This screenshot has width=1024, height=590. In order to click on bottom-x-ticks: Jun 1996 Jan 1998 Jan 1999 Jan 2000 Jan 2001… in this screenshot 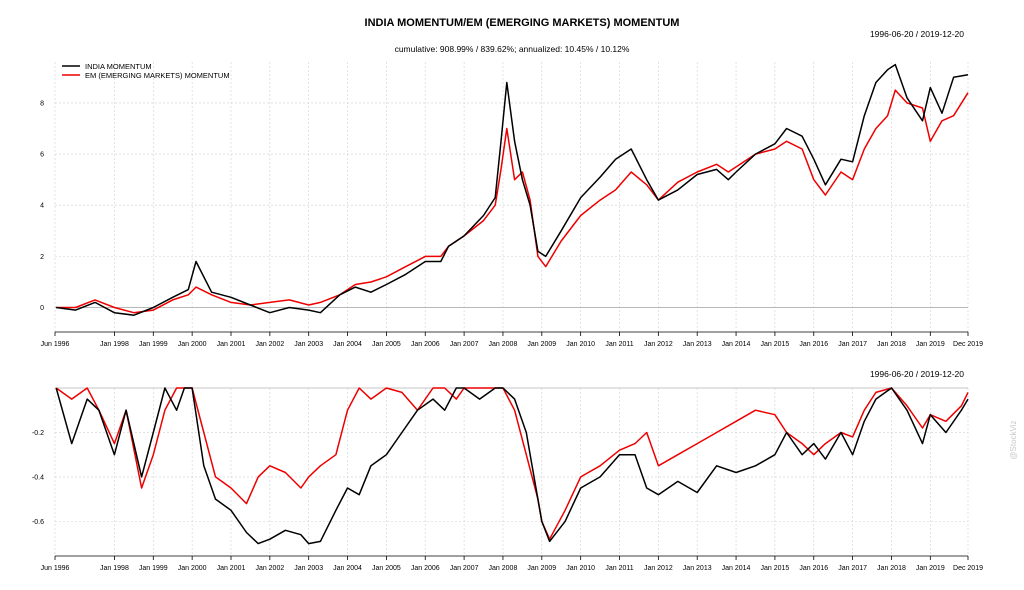, I will do `click(512, 563)`.